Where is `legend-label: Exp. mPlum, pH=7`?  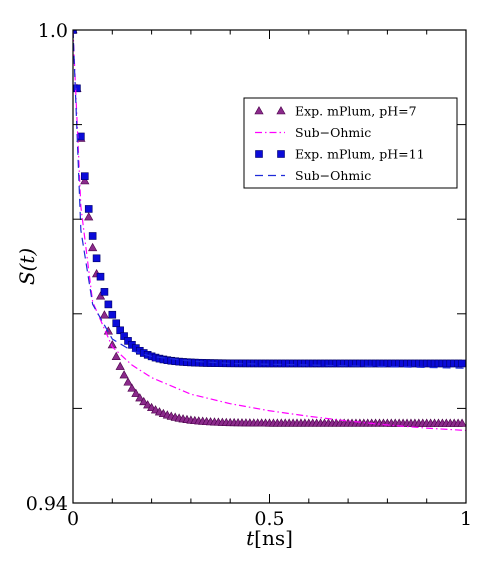
legend-label: Exp. mPlum, pH=7 is located at coordinates (356, 111).